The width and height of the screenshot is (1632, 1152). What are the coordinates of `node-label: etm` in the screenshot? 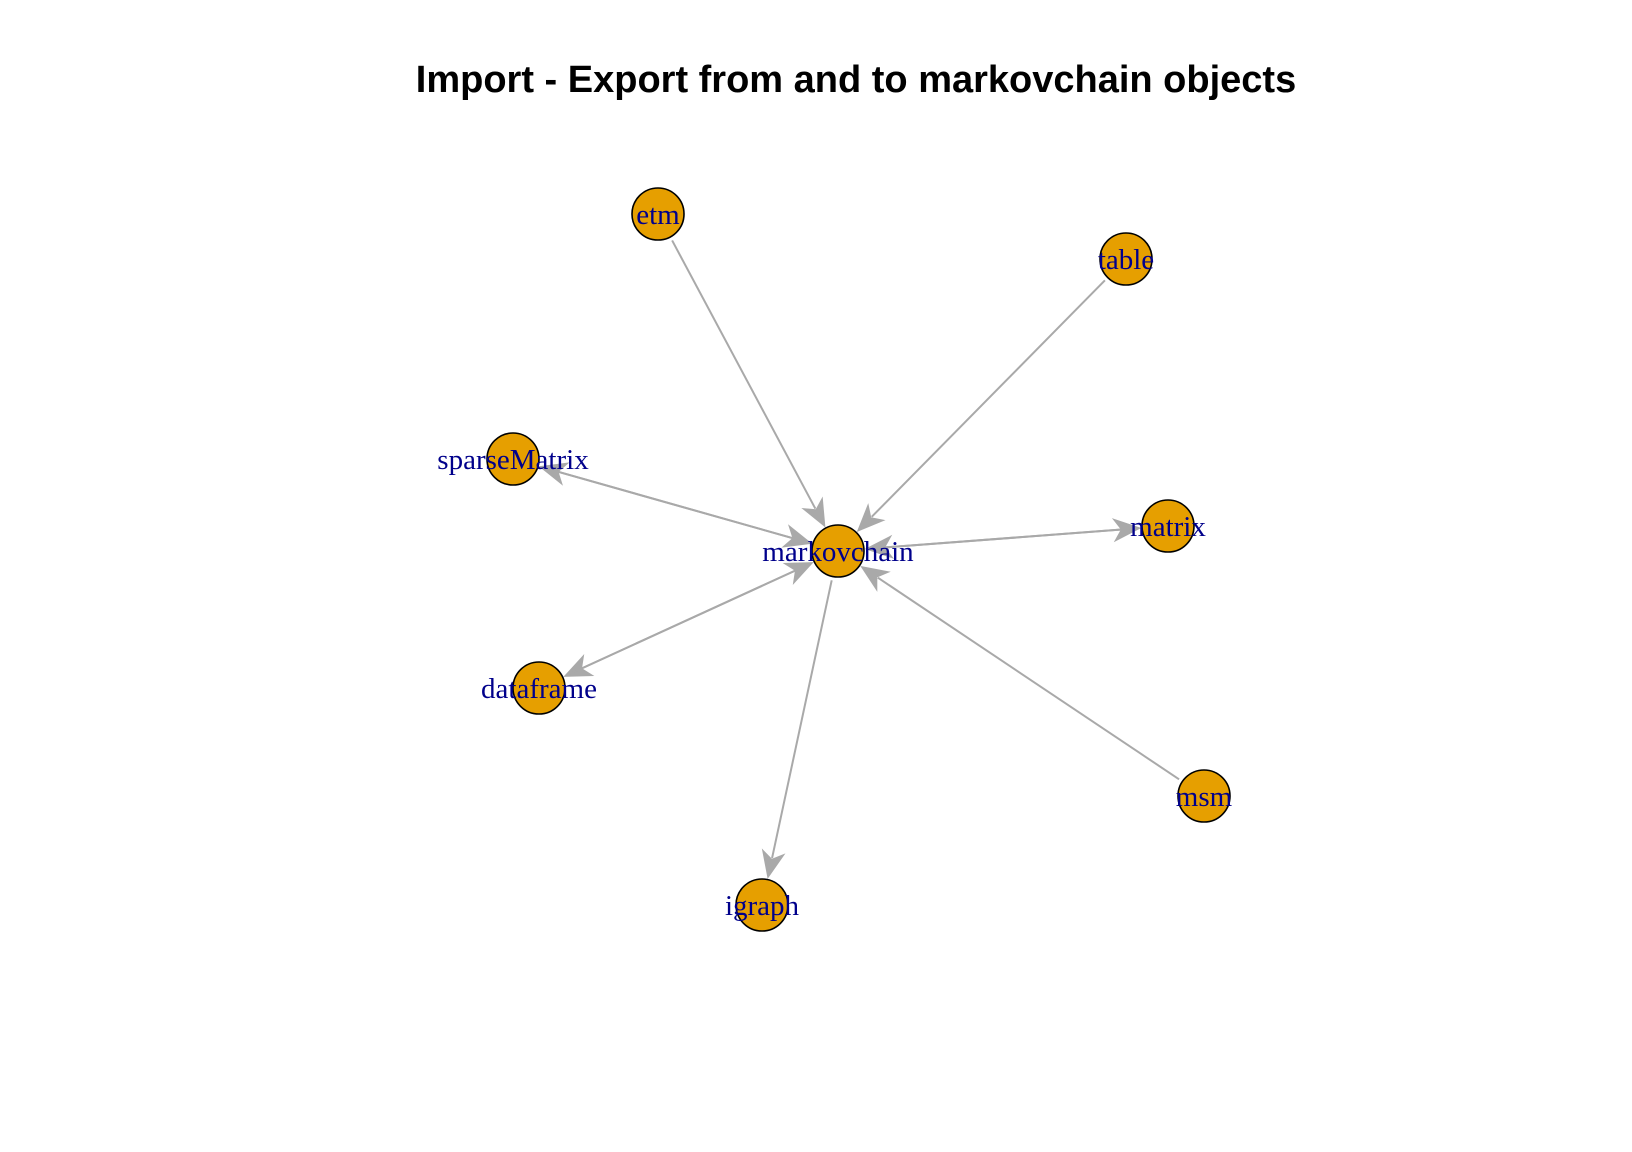 It's located at (658, 215).